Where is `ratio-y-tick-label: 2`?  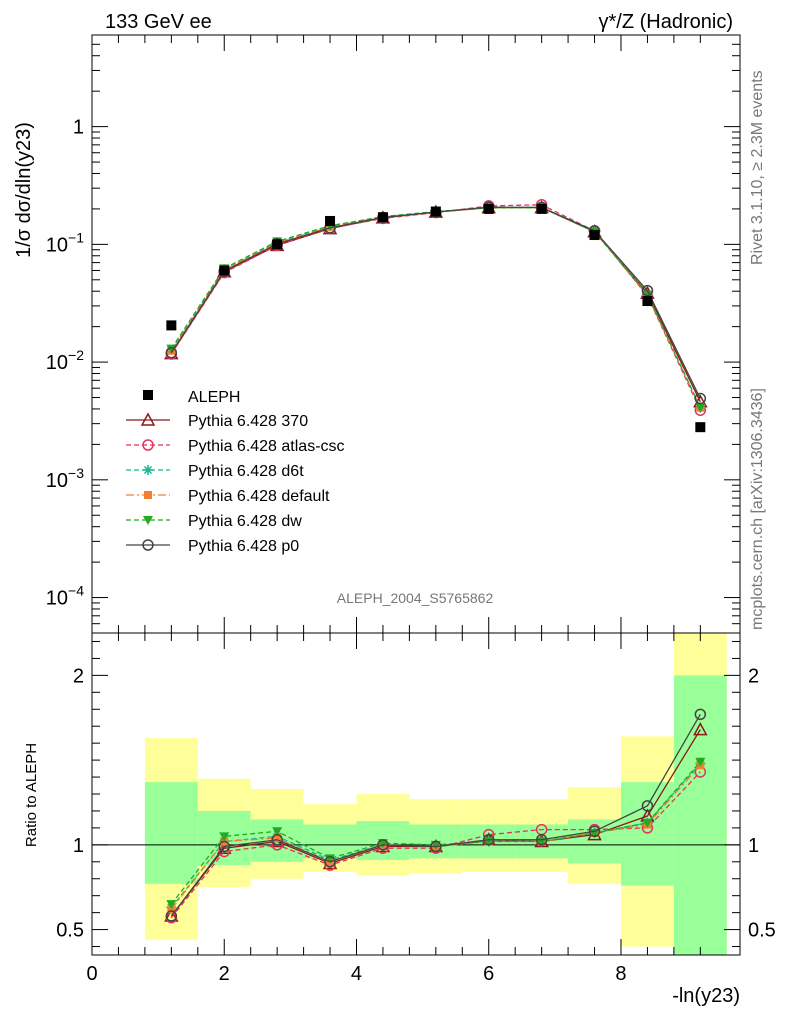 ratio-y-tick-label: 2 is located at coordinates (78, 676).